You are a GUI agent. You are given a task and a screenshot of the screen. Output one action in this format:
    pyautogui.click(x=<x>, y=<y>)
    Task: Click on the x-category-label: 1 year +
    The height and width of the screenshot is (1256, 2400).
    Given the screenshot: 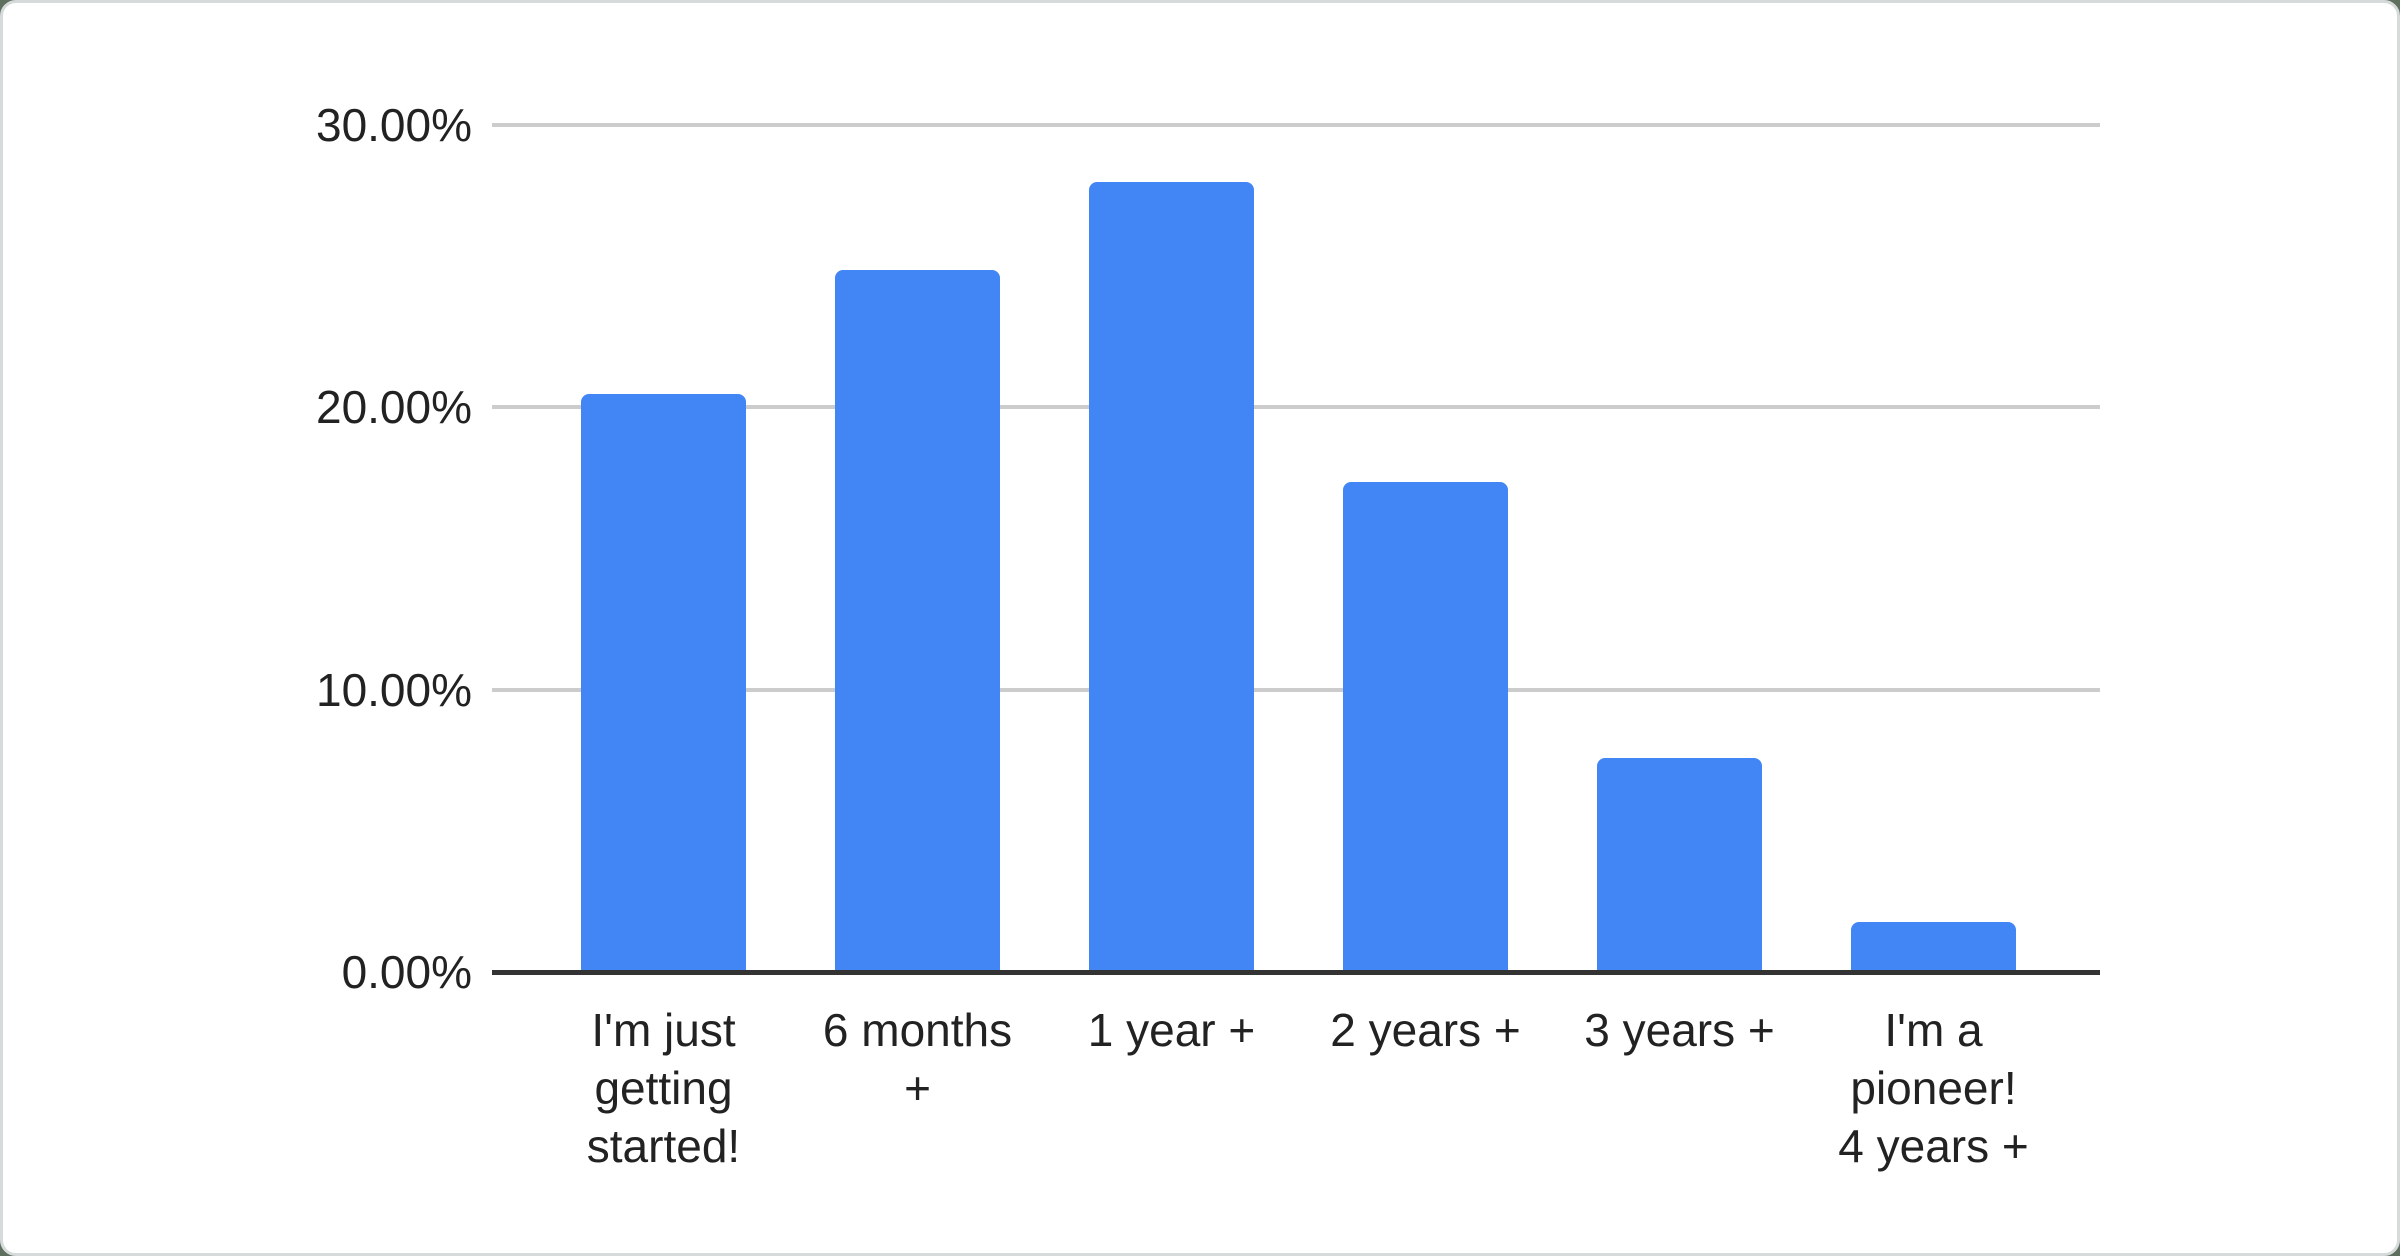 What is the action you would take?
    pyautogui.click(x=1171, y=1030)
    